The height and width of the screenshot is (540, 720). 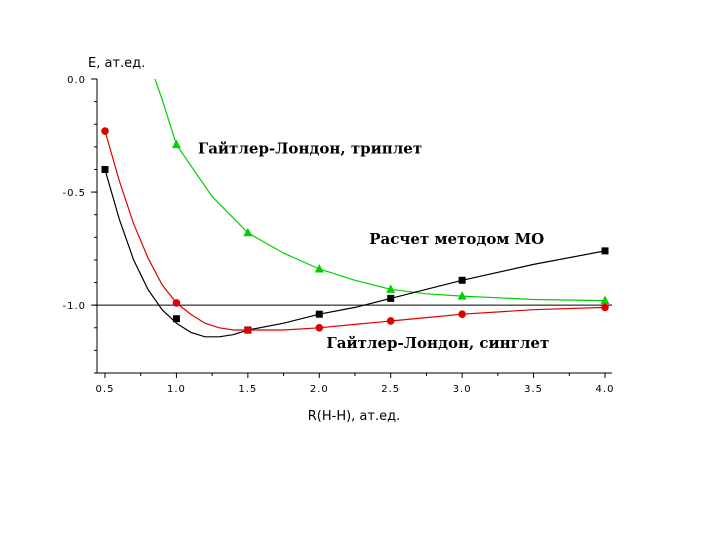 What do you see at coordinates (76, 80) in the screenshot?
I see `y-tick-label: 0.0` at bounding box center [76, 80].